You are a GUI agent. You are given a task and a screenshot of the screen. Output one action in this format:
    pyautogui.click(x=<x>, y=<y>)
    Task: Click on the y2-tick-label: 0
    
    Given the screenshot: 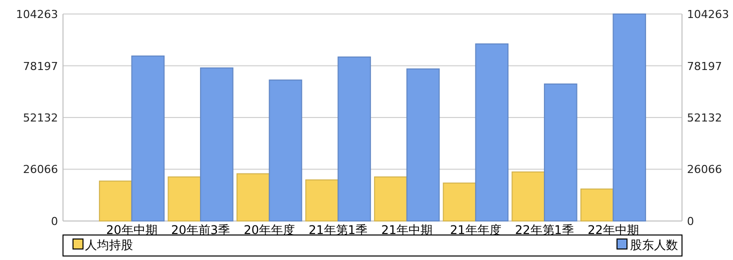 What is the action you would take?
    pyautogui.click(x=690, y=221)
    